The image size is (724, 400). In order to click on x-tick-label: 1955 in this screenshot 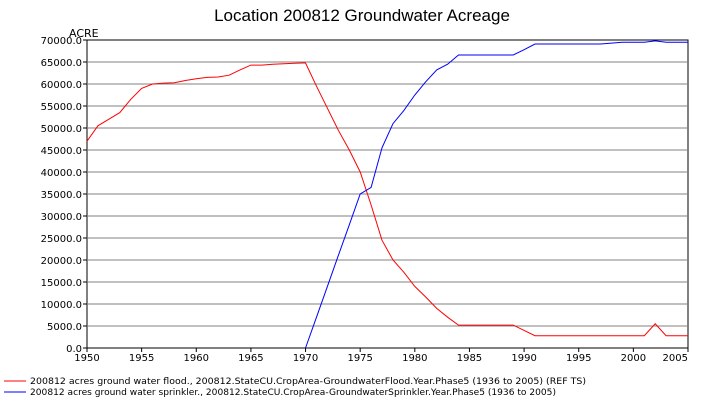, I will do `click(141, 358)`.